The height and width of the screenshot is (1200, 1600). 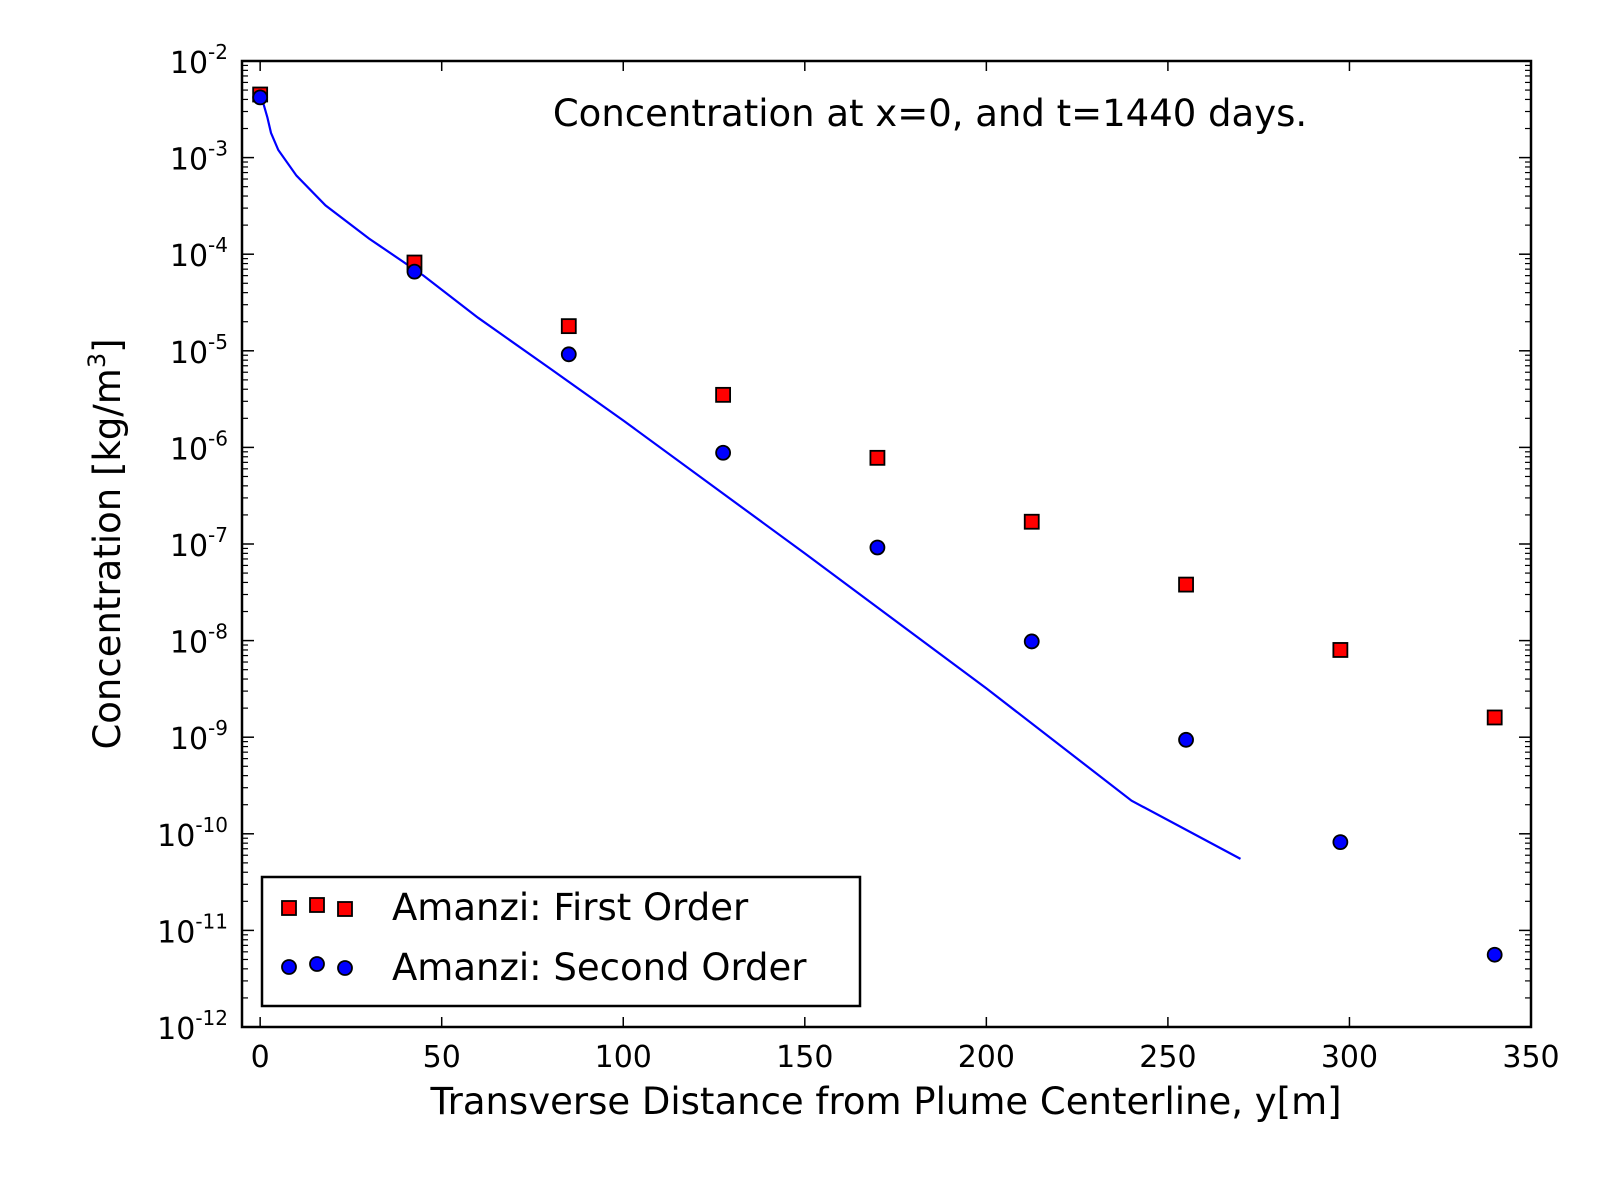 I want to click on y-tick-label: 10⁻¹¹, so click(x=192, y=929).